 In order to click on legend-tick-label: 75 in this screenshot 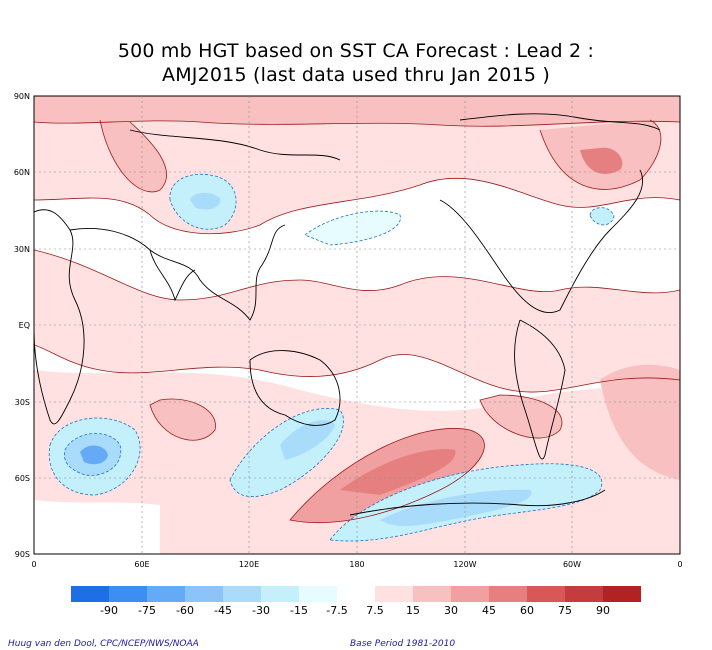, I will do `click(565, 610)`.